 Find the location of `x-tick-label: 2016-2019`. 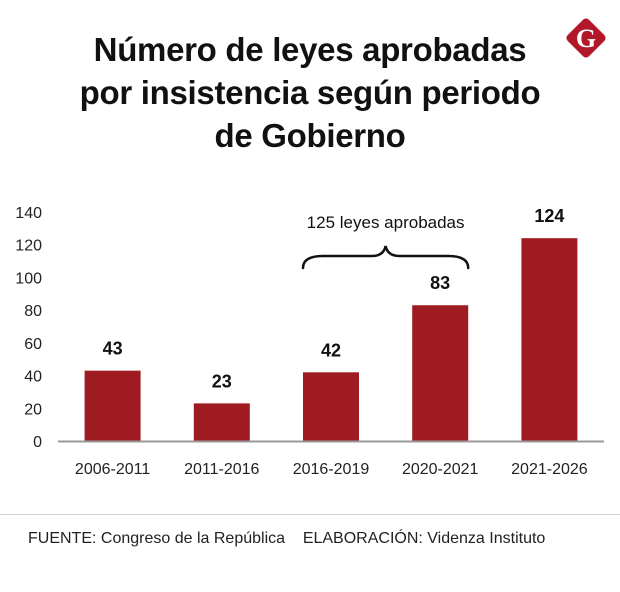

x-tick-label: 2016-2019 is located at coordinates (331, 469).